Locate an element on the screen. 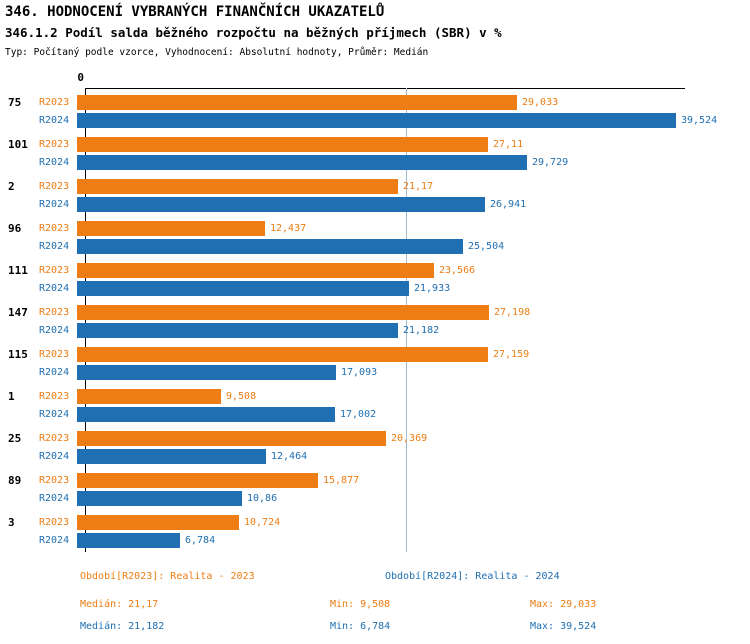  bar-row: 147 R2023 27,198 is located at coordinates (375, 312).